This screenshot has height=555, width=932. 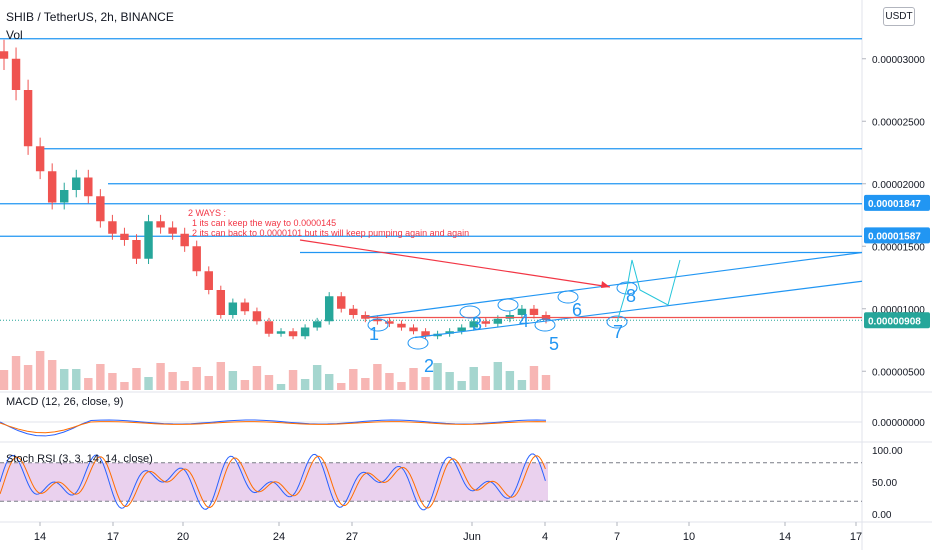 I want to click on stoch-rsi-label: Stoch RSI (3, 3, 14, 14, close), so click(x=79, y=459).